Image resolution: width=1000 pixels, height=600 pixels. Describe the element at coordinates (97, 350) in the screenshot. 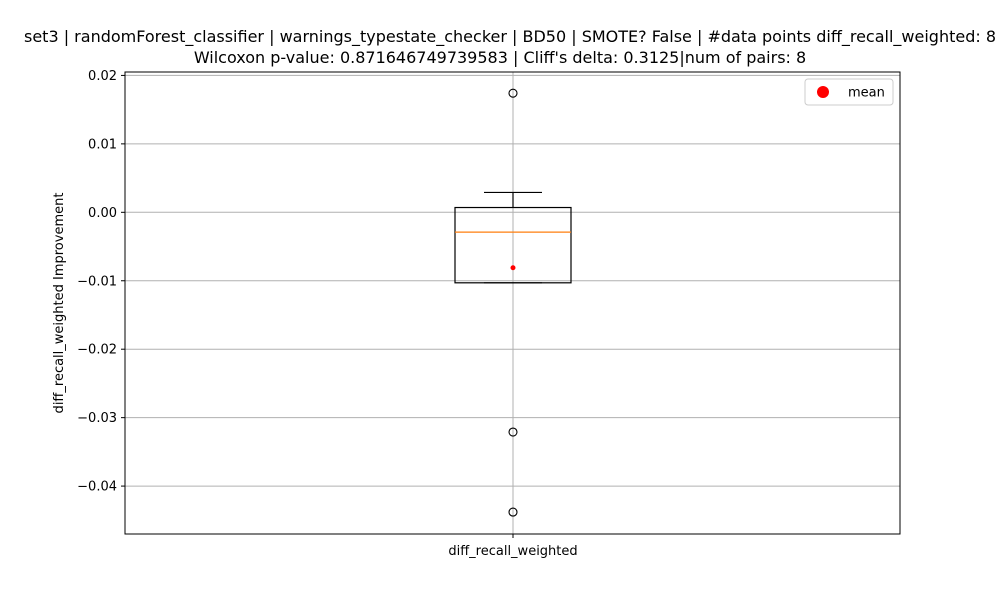

I see `y-tick-label: −0.02` at that location.